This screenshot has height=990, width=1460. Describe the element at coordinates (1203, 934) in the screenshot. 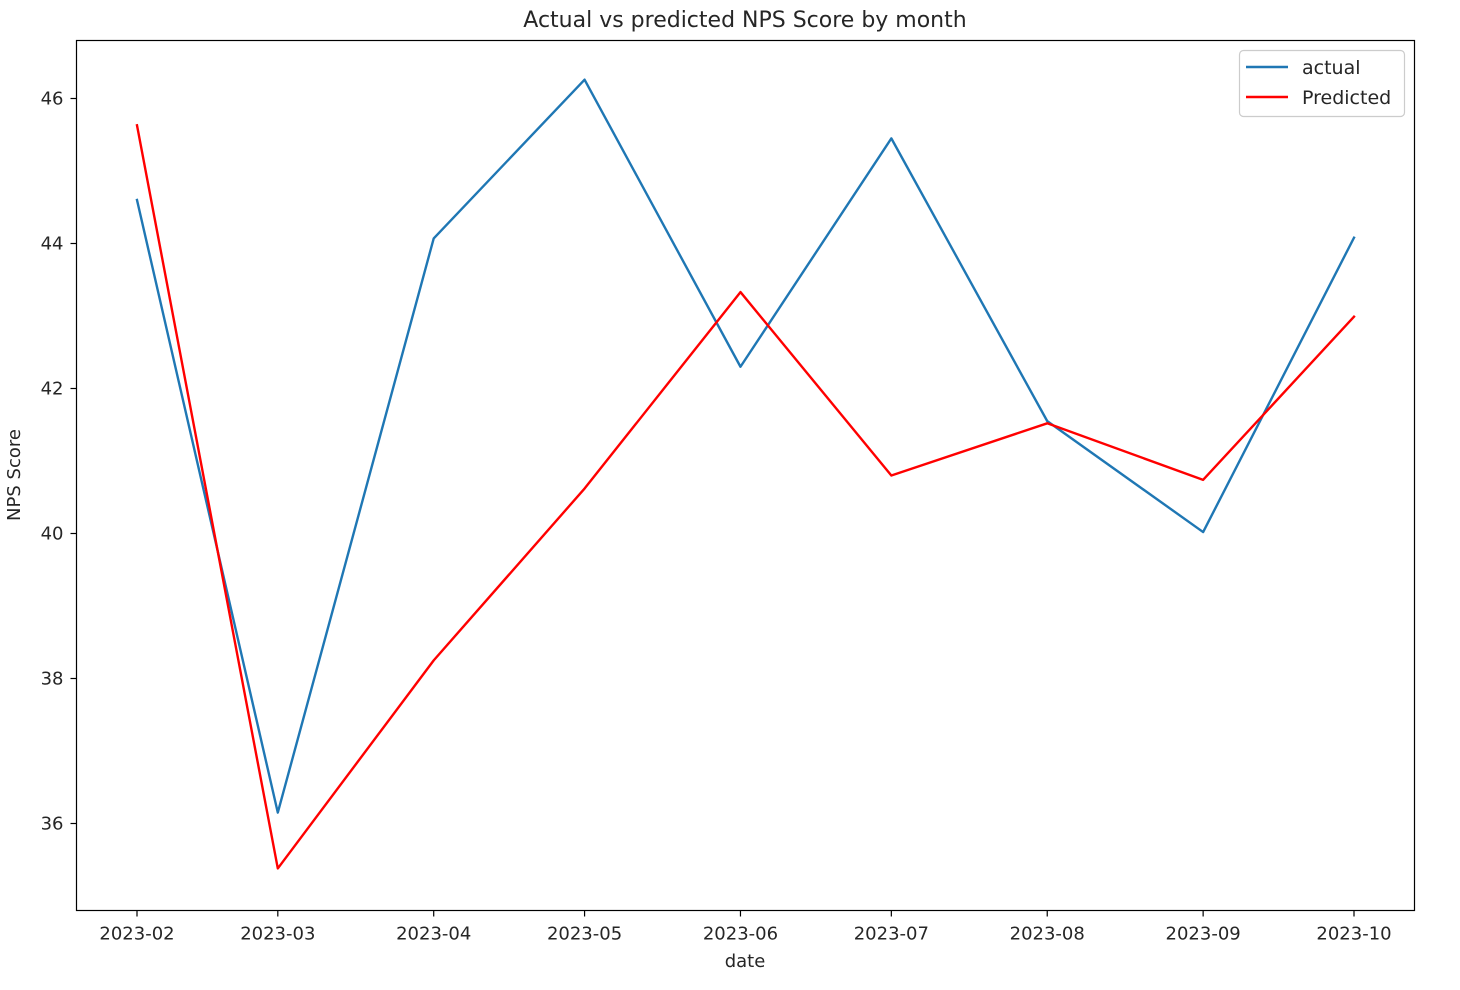

I see `x-tick-label: 2023-09` at that location.